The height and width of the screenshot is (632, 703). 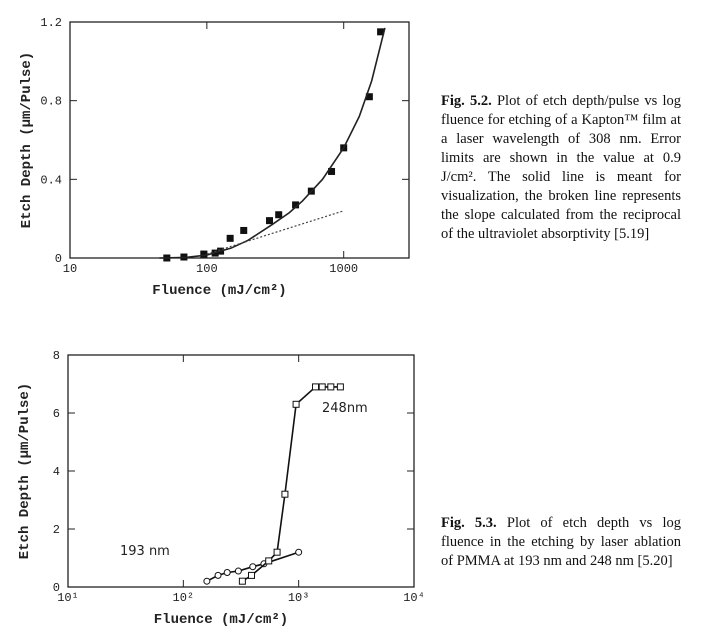 What do you see at coordinates (56, 356) in the screenshot?
I see `y-tick-label: 8` at bounding box center [56, 356].